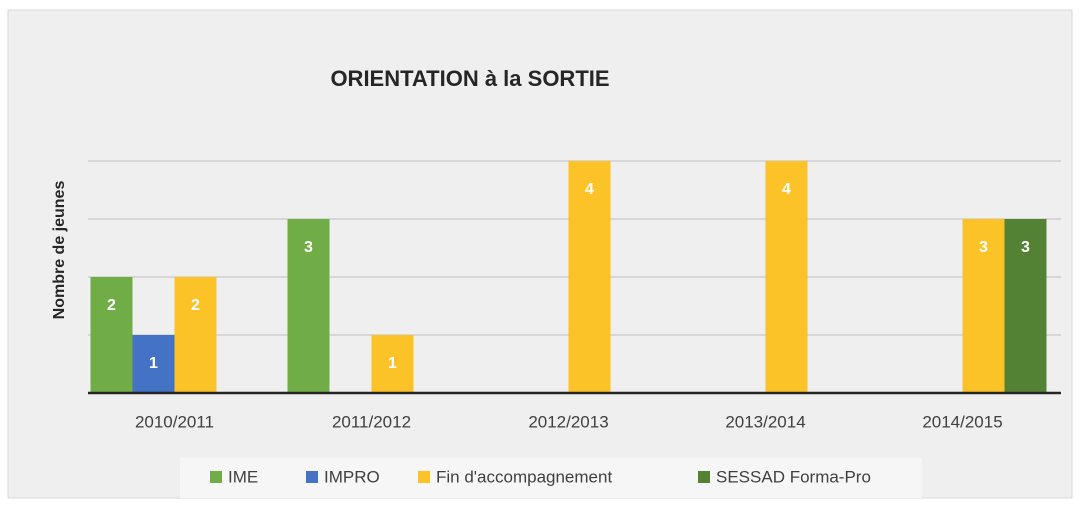 The width and height of the screenshot is (1079, 508). What do you see at coordinates (765, 421) in the screenshot?
I see `x-tick-label: 2013/2014` at bounding box center [765, 421].